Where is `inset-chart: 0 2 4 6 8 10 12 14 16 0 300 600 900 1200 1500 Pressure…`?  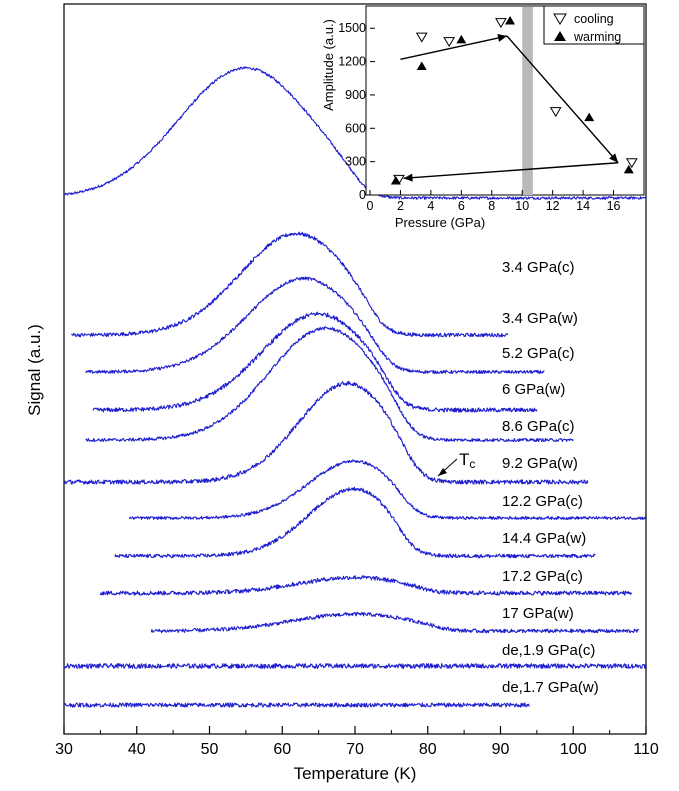
inset-chart: 0 2 4 6 8 10 12 14 16 0 300 600 900 1200 1500 Pressure… is located at coordinates (483, 117).